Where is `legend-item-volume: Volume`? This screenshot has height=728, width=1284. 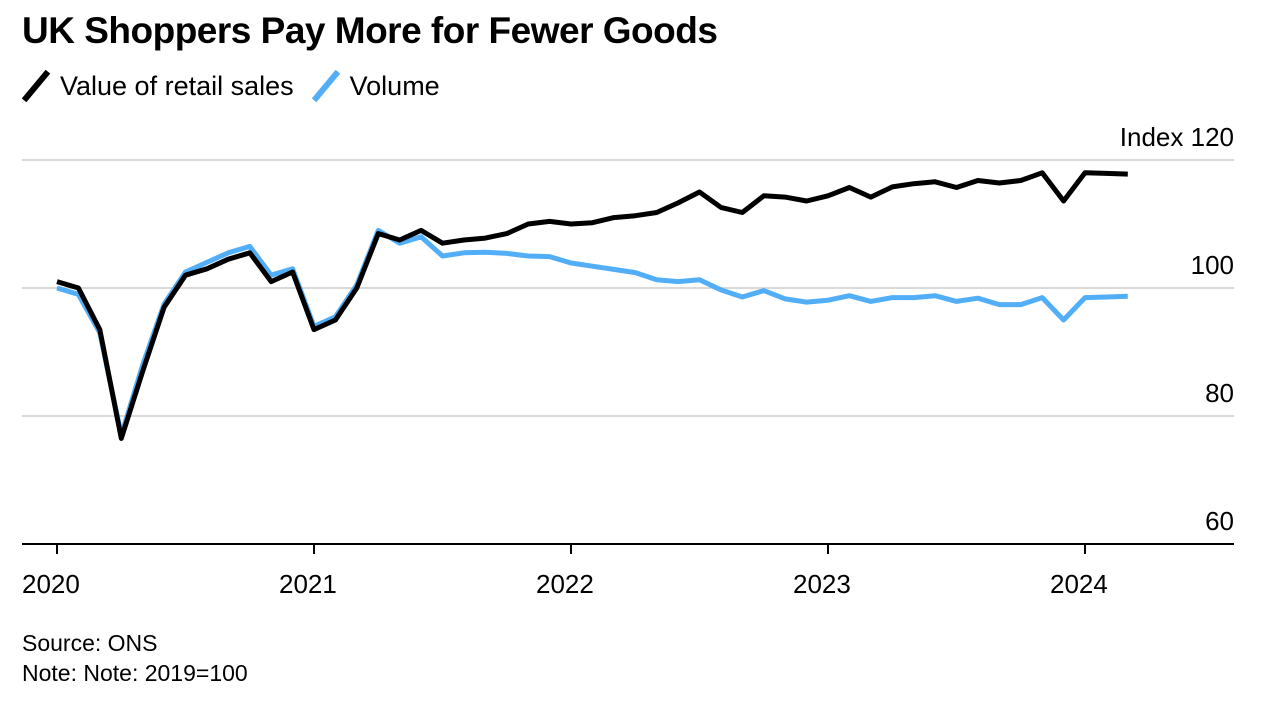
legend-item-volume: Volume is located at coordinates (375, 86).